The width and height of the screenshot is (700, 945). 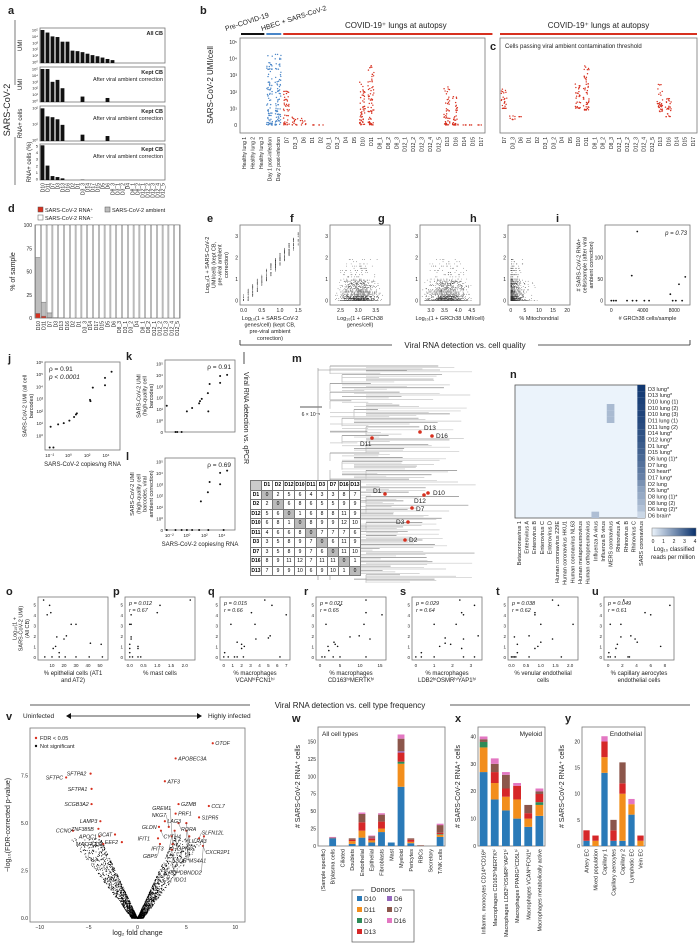 What do you see at coordinates (567, 311) in the screenshot?
I see `tick-label: 20` at bounding box center [567, 311].